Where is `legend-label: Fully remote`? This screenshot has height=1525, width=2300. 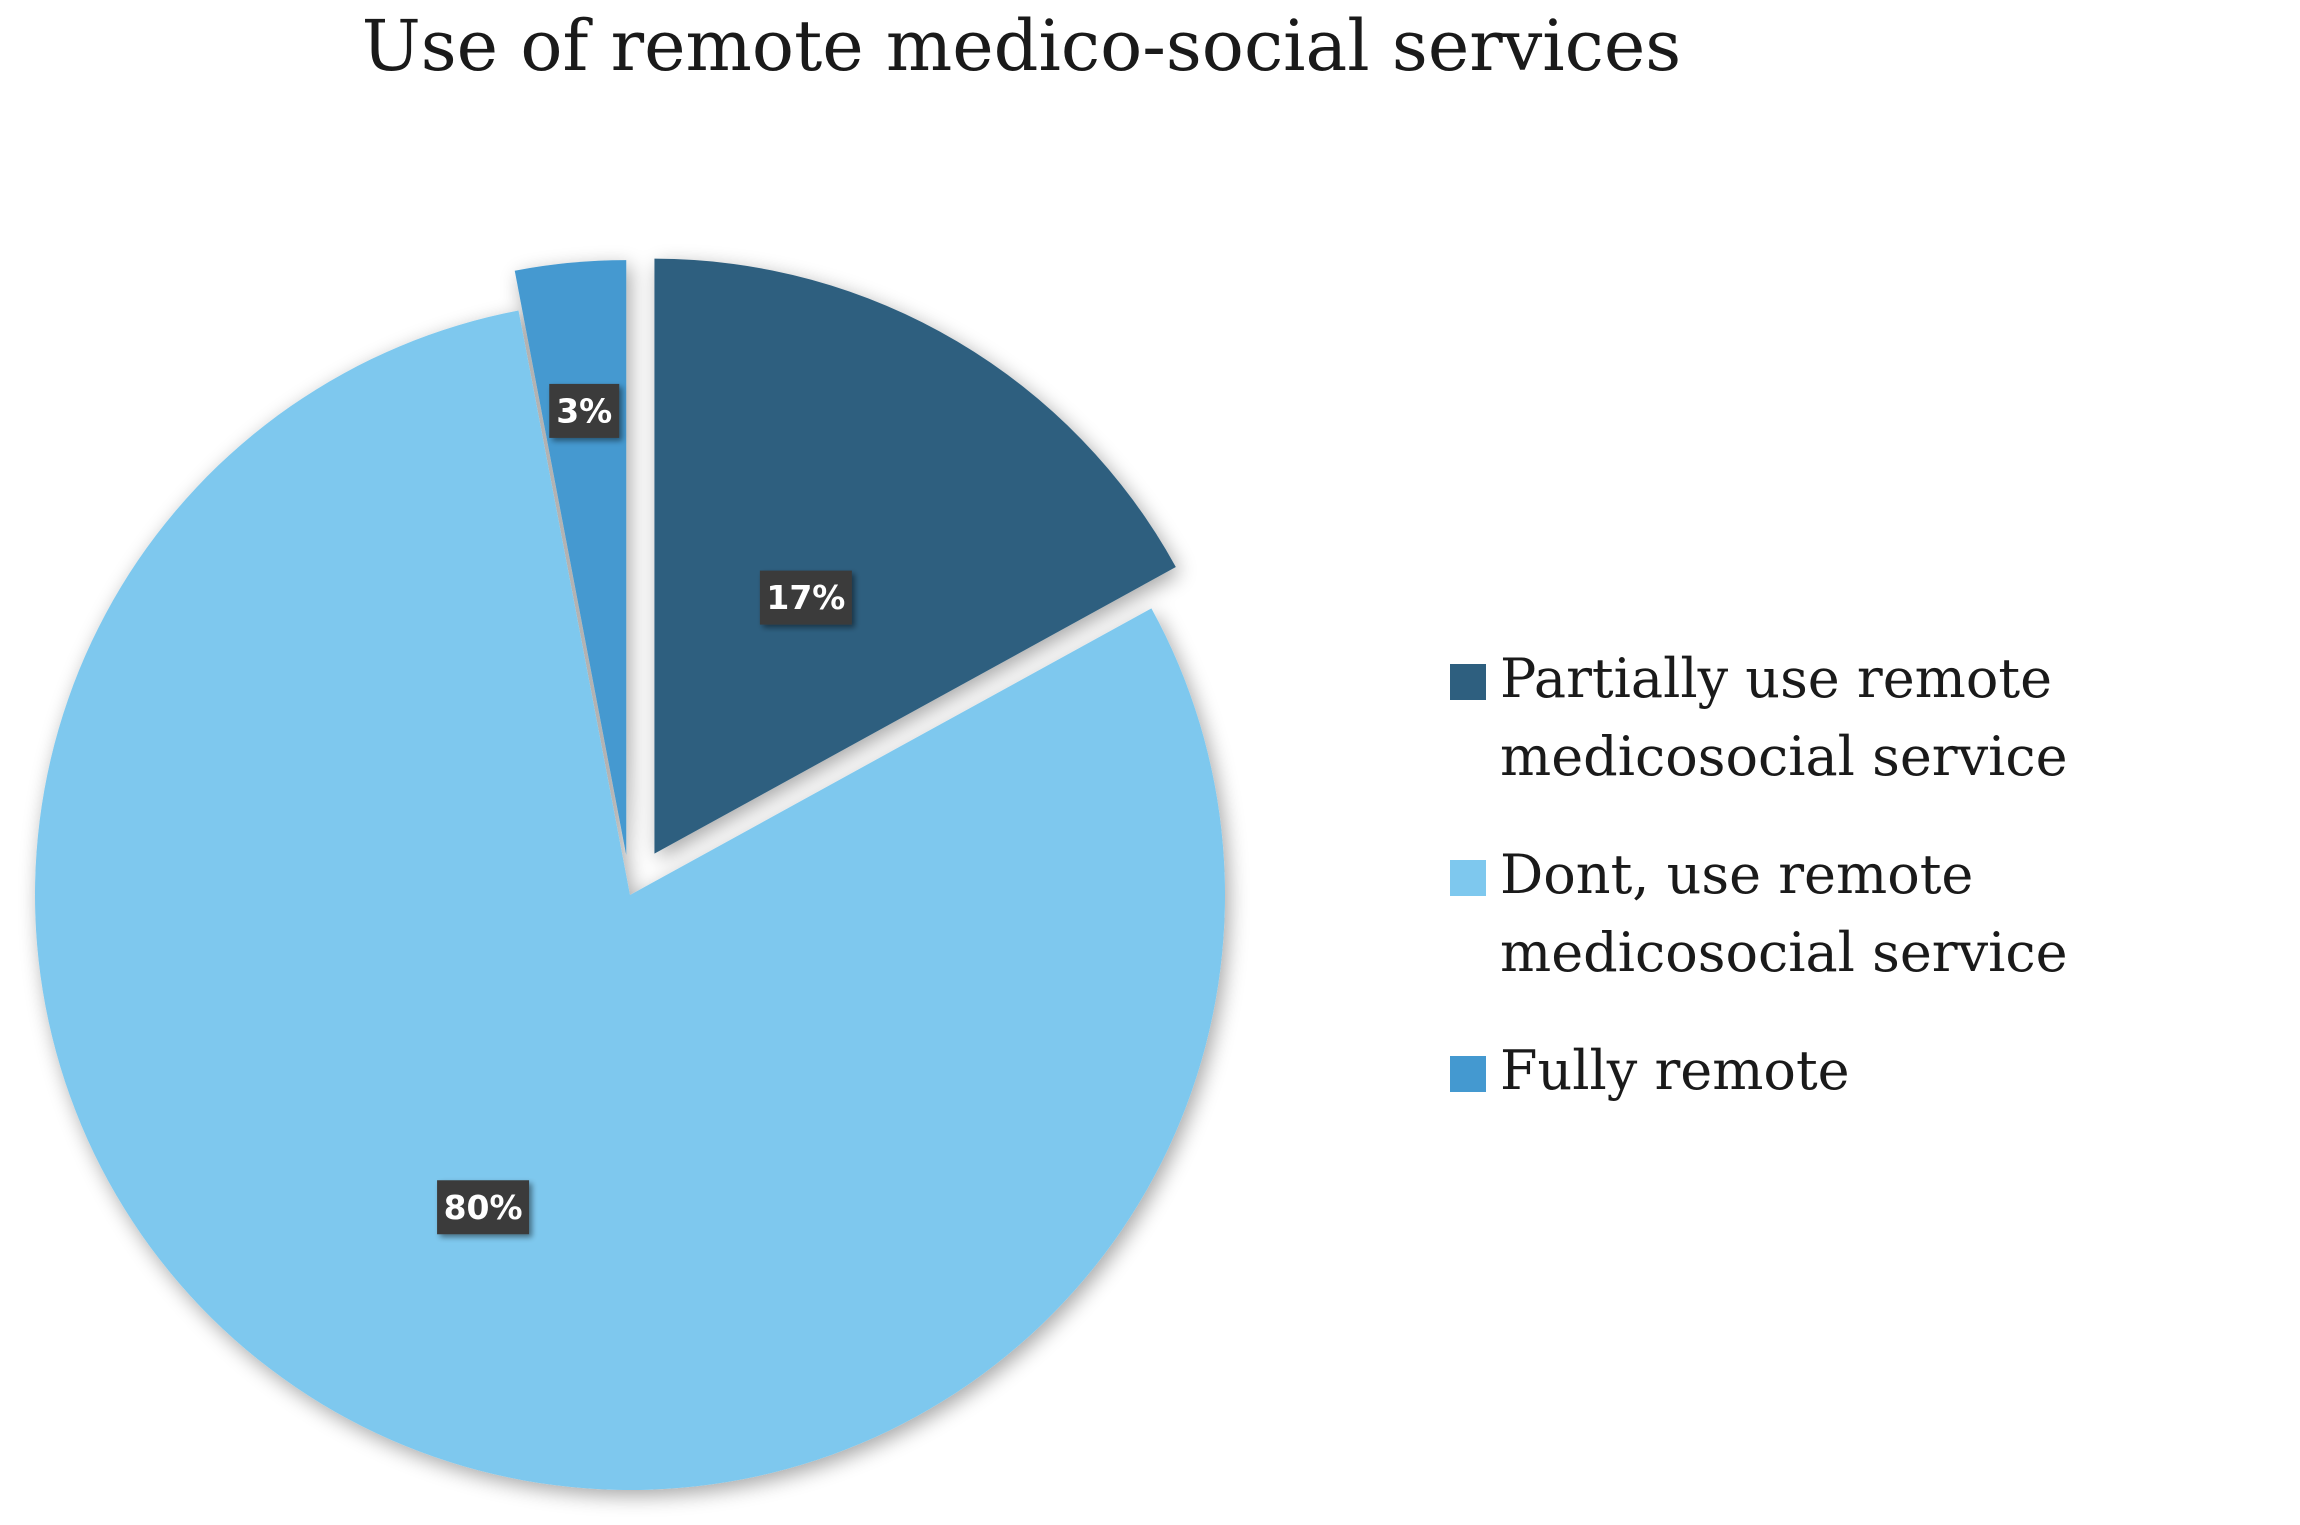
legend-label: Fully remote is located at coordinates (1675, 1070).